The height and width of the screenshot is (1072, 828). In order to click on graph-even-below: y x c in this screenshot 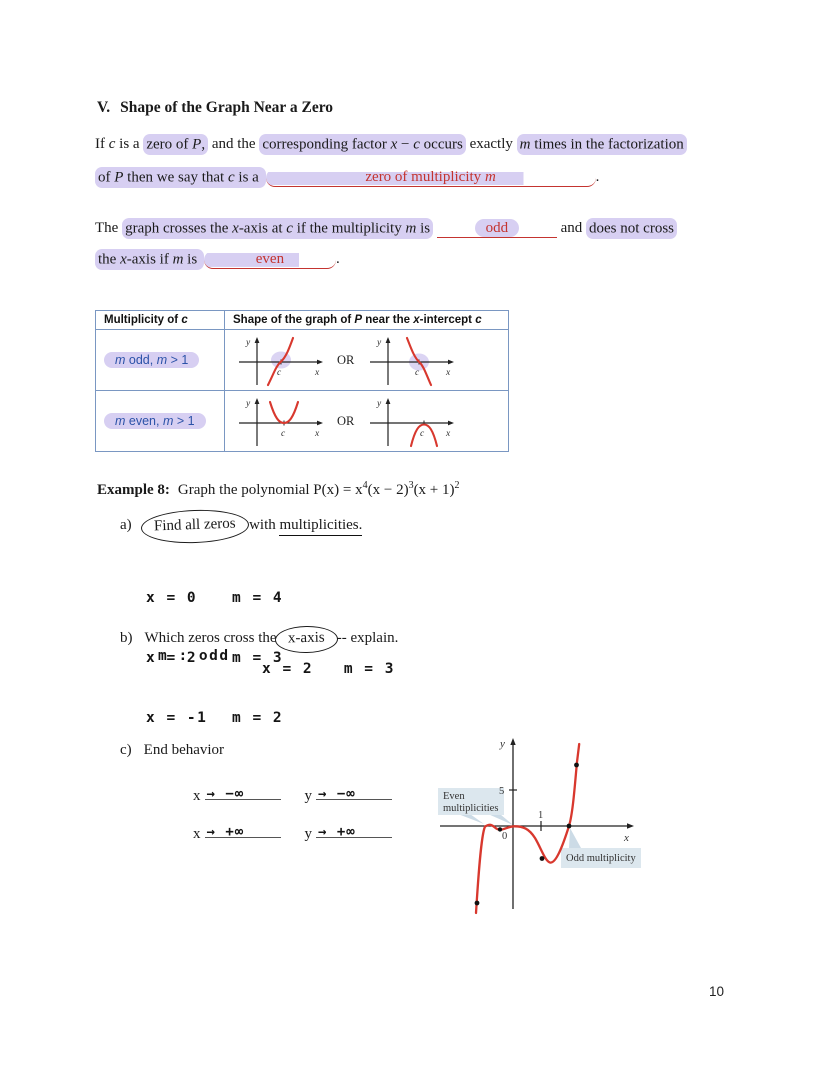, I will do `click(412, 423)`.